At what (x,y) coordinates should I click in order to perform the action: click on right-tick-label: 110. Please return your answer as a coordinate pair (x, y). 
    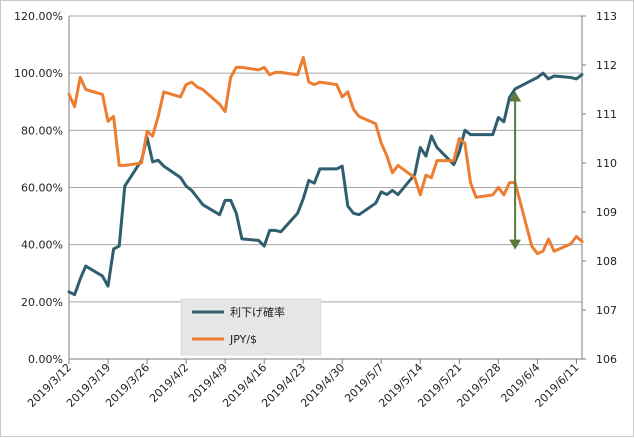
    Looking at the image, I should click on (606, 163).